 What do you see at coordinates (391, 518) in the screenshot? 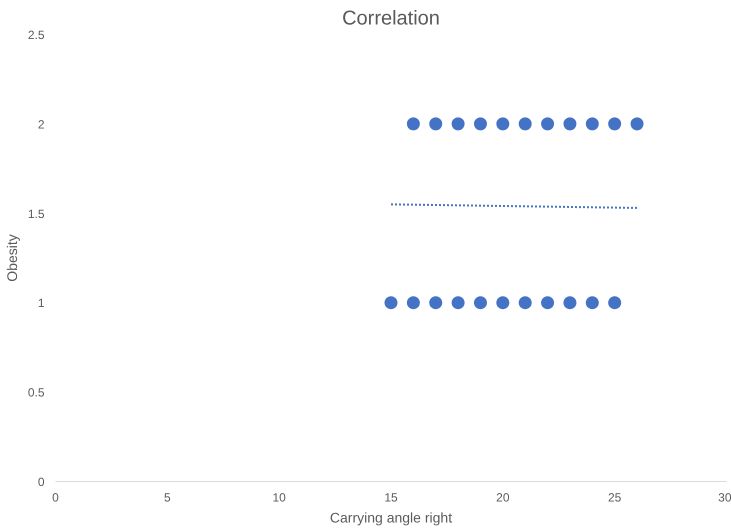
I see `x-axis-title: Carrying angle right` at bounding box center [391, 518].